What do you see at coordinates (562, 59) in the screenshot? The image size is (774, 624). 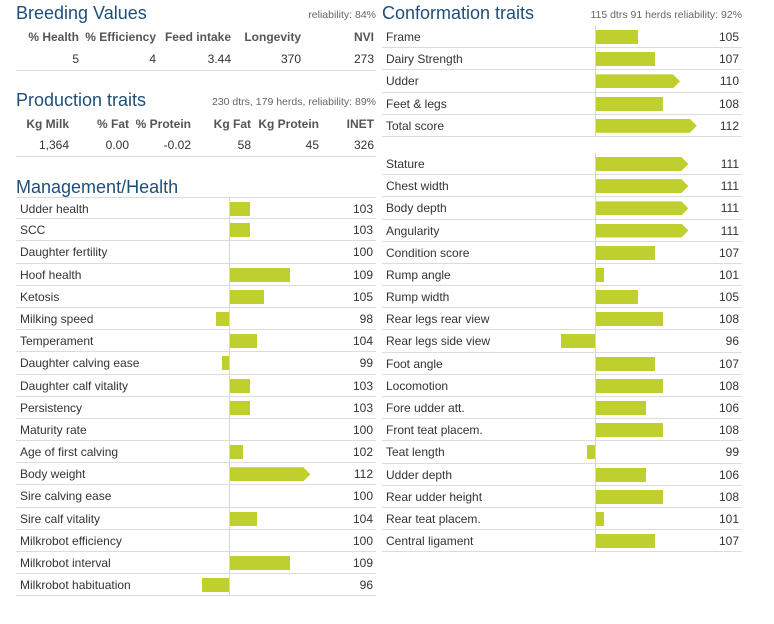 I see `trait-row-dairy-strength: Dairy Strength 107` at bounding box center [562, 59].